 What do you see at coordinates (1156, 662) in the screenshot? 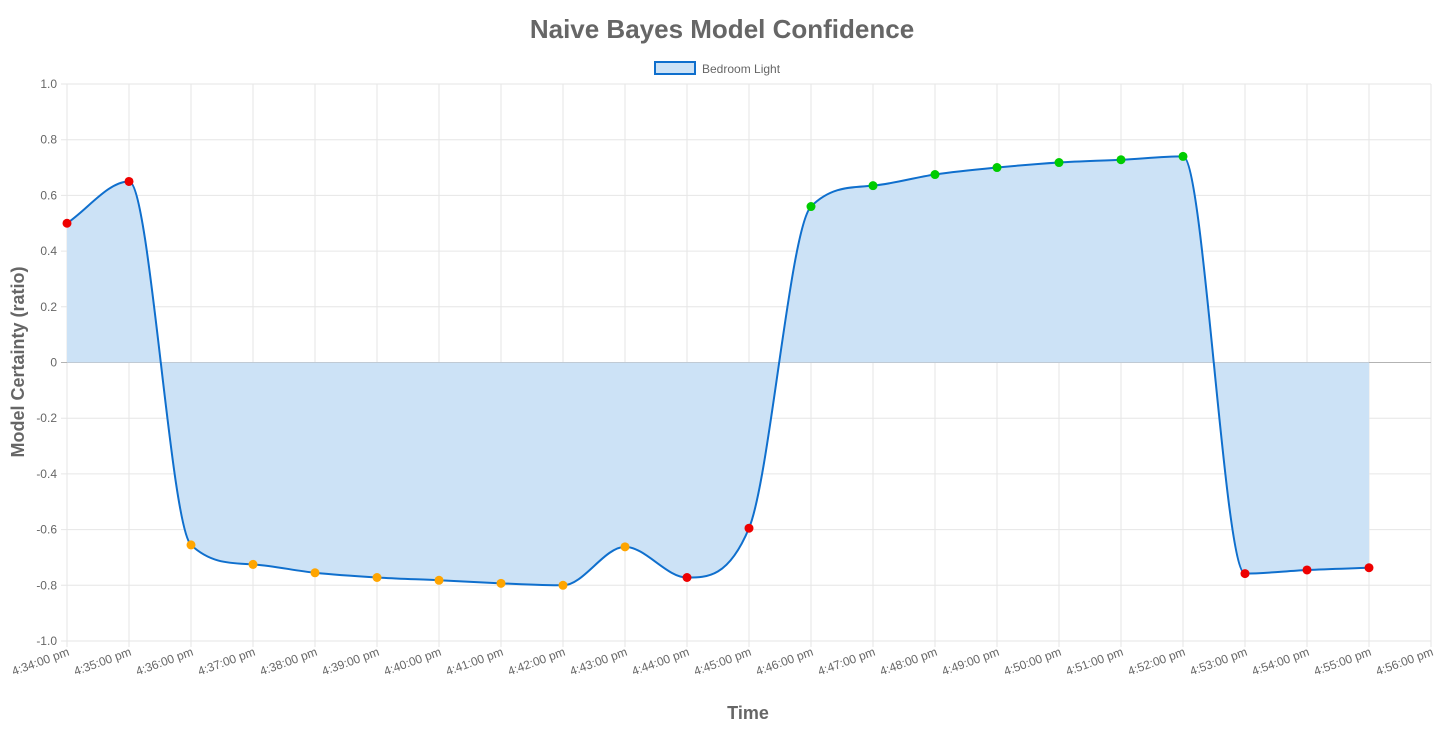
I see `x-tick-label: 4:52:00 pm` at bounding box center [1156, 662].